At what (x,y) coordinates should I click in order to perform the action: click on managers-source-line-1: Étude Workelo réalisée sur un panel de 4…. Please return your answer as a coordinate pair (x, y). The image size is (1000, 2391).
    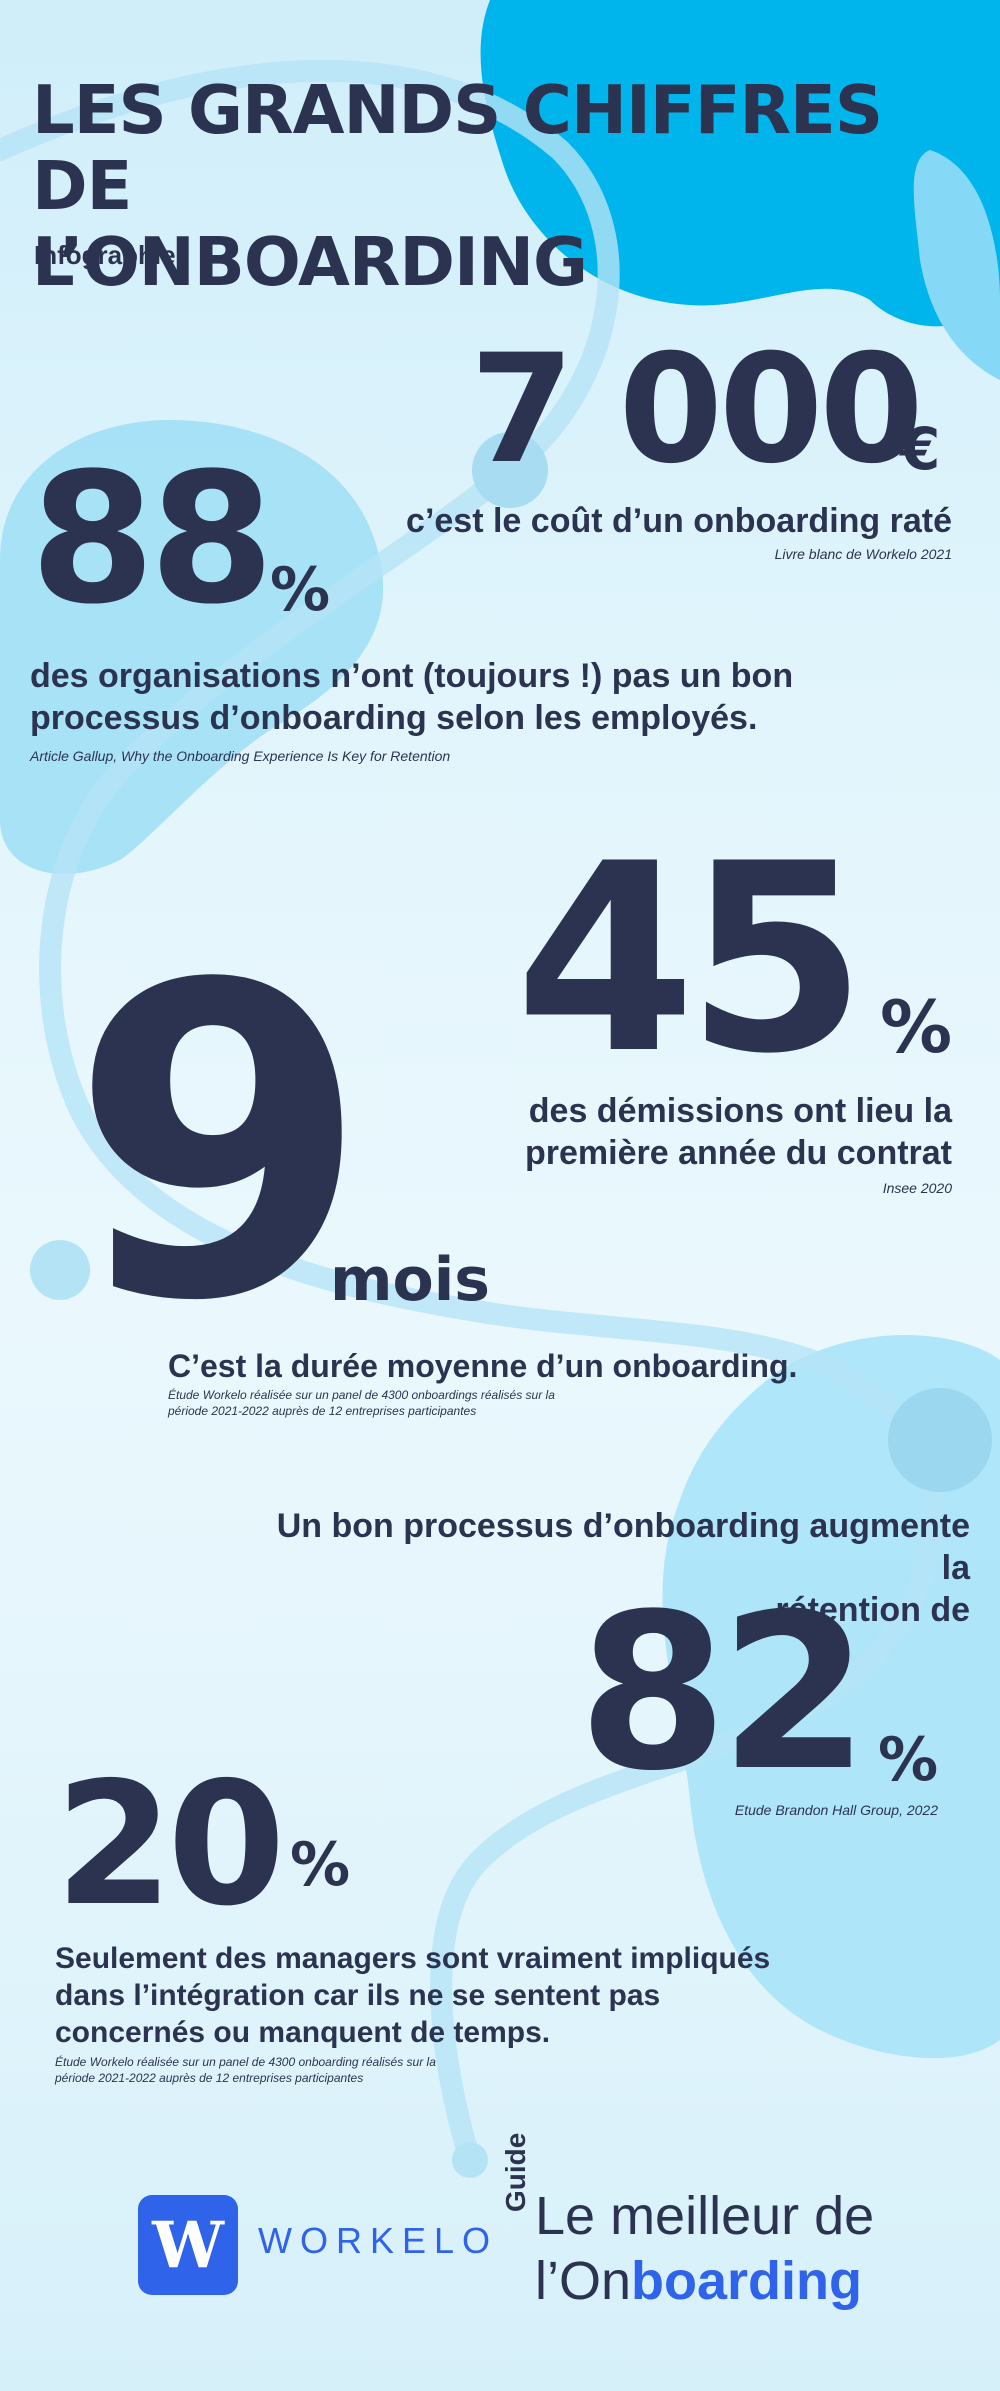
    Looking at the image, I should click on (245, 2062).